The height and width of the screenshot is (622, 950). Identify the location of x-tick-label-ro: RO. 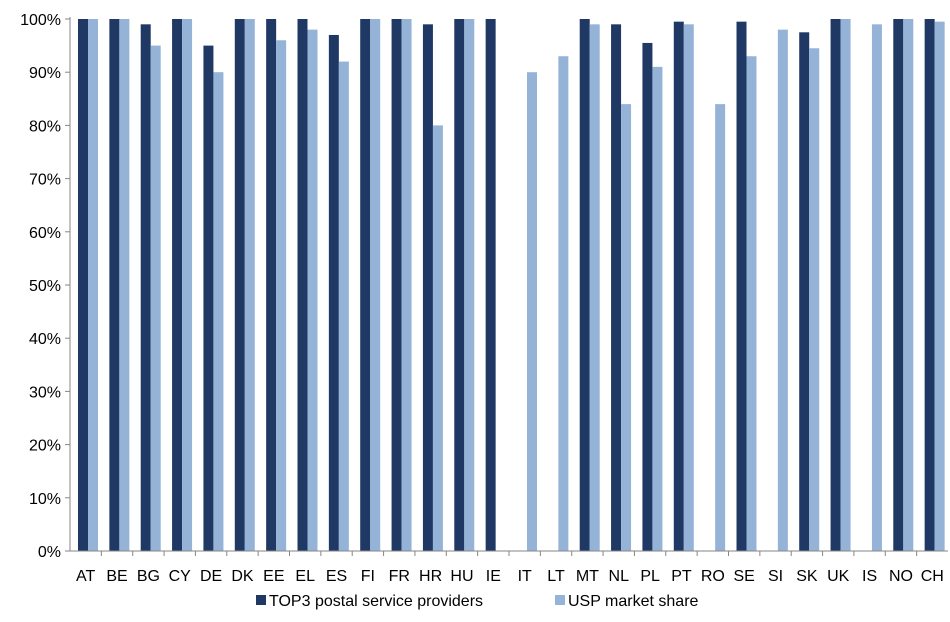
(713, 576).